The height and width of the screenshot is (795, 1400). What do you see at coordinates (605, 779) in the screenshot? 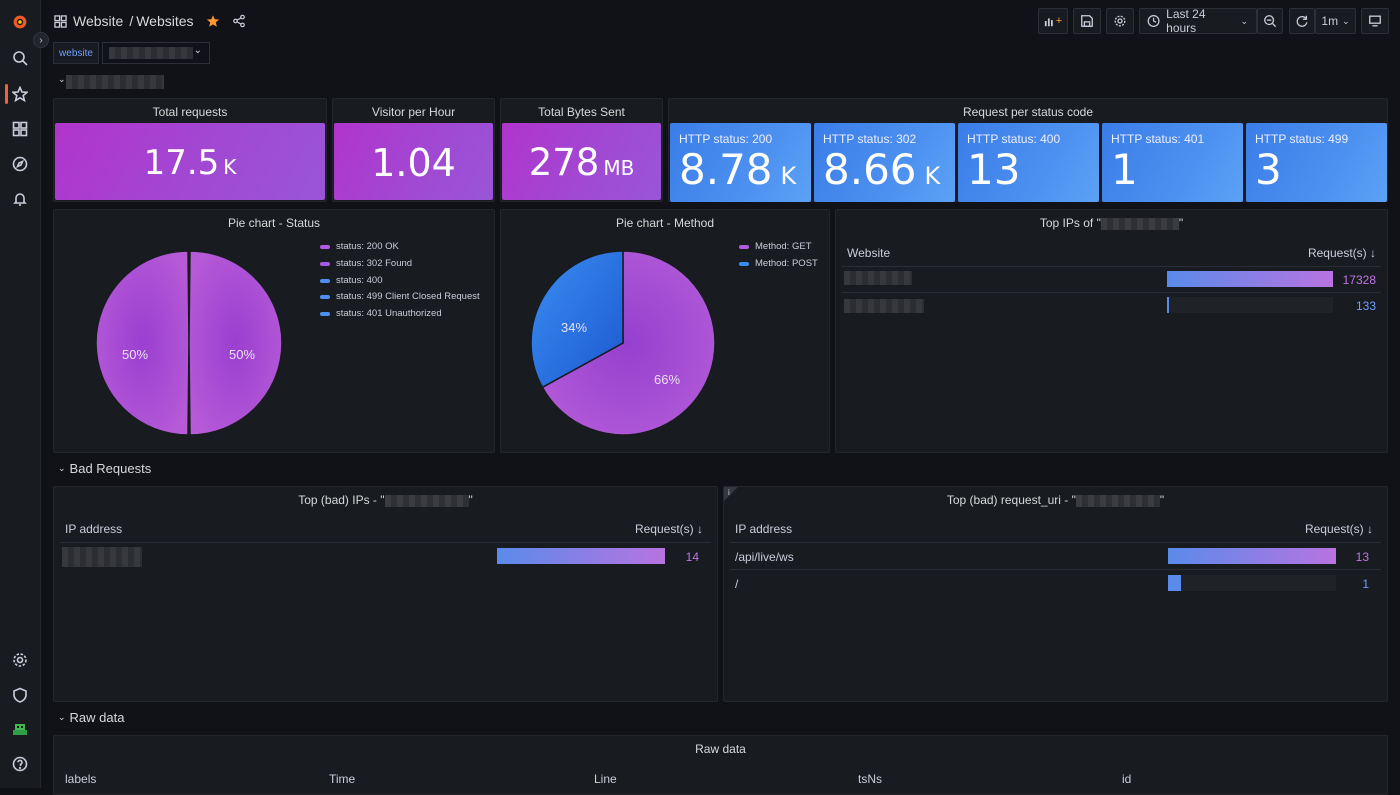
I see `column-header-line: Line` at bounding box center [605, 779].